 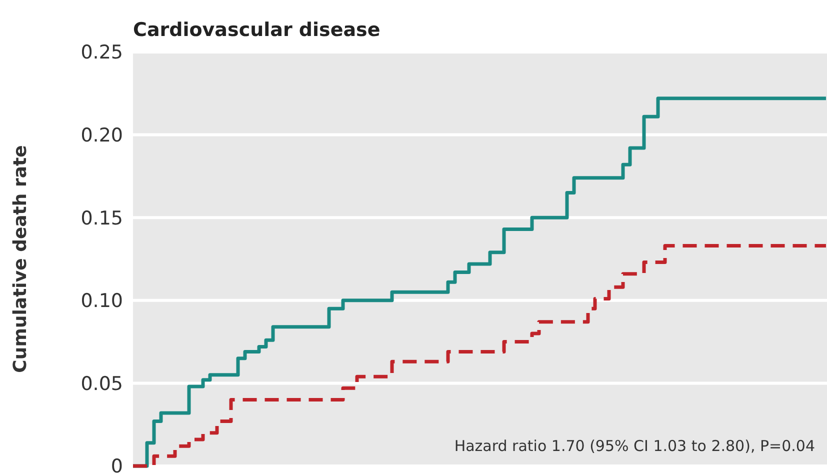 I want to click on y-tick-label: 0.10, so click(x=101, y=301).